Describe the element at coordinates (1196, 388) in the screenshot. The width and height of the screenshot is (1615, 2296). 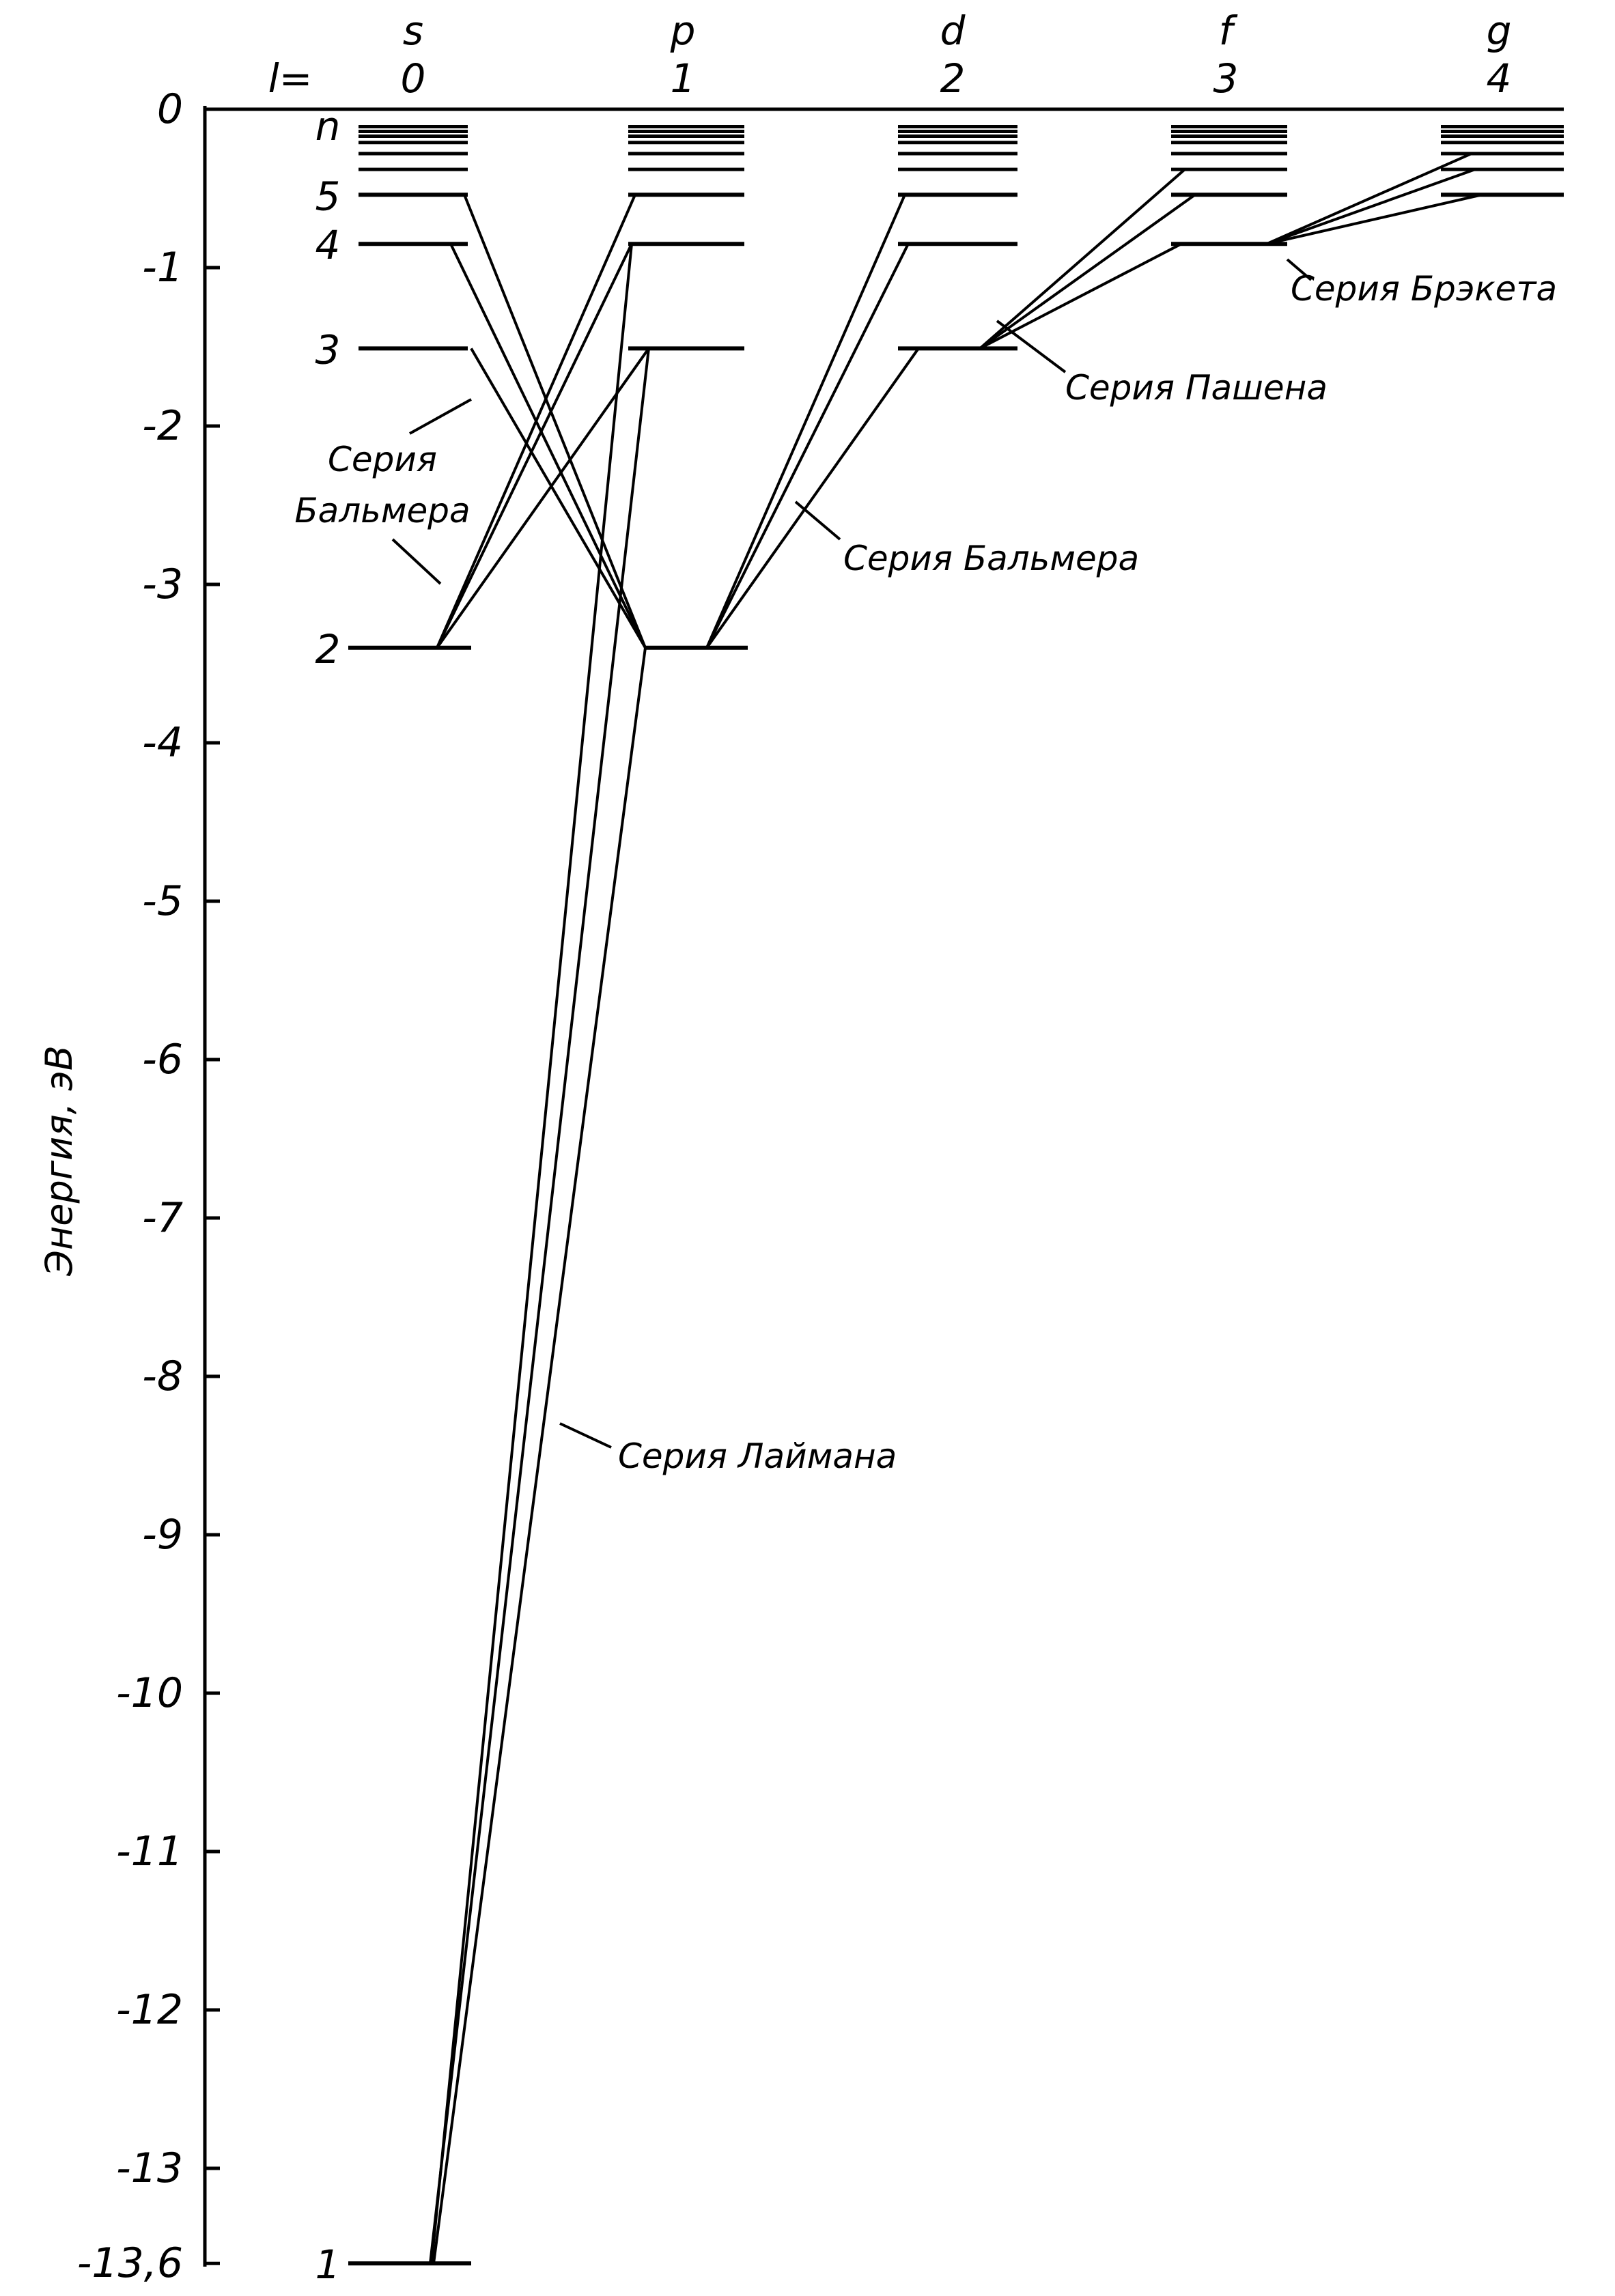
I see `series-label: Серия Пашена` at that location.